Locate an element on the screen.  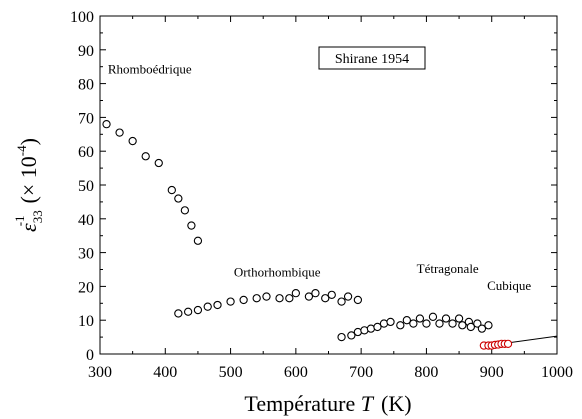
y-axis-title-sup: -1 is located at coordinates (19, 220).